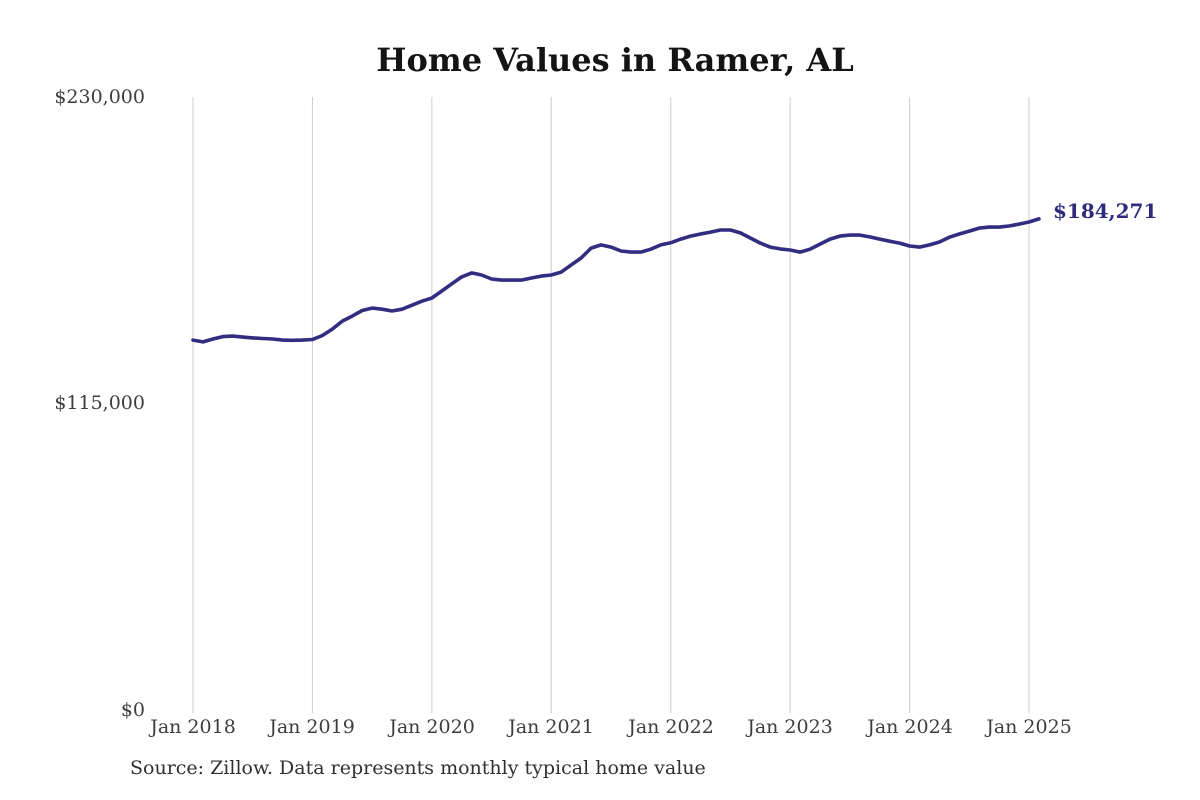  I want to click on x-axis-tick-jan-2024: Jan 2024, so click(910, 727).